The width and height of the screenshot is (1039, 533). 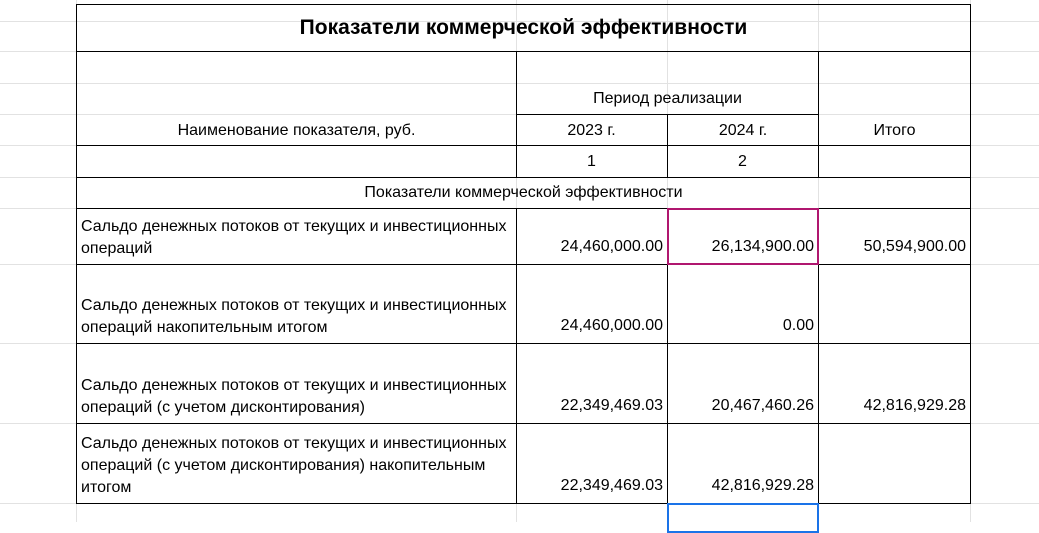 What do you see at coordinates (743, 236) in the screenshot?
I see `collaborator-selection-highlight` at bounding box center [743, 236].